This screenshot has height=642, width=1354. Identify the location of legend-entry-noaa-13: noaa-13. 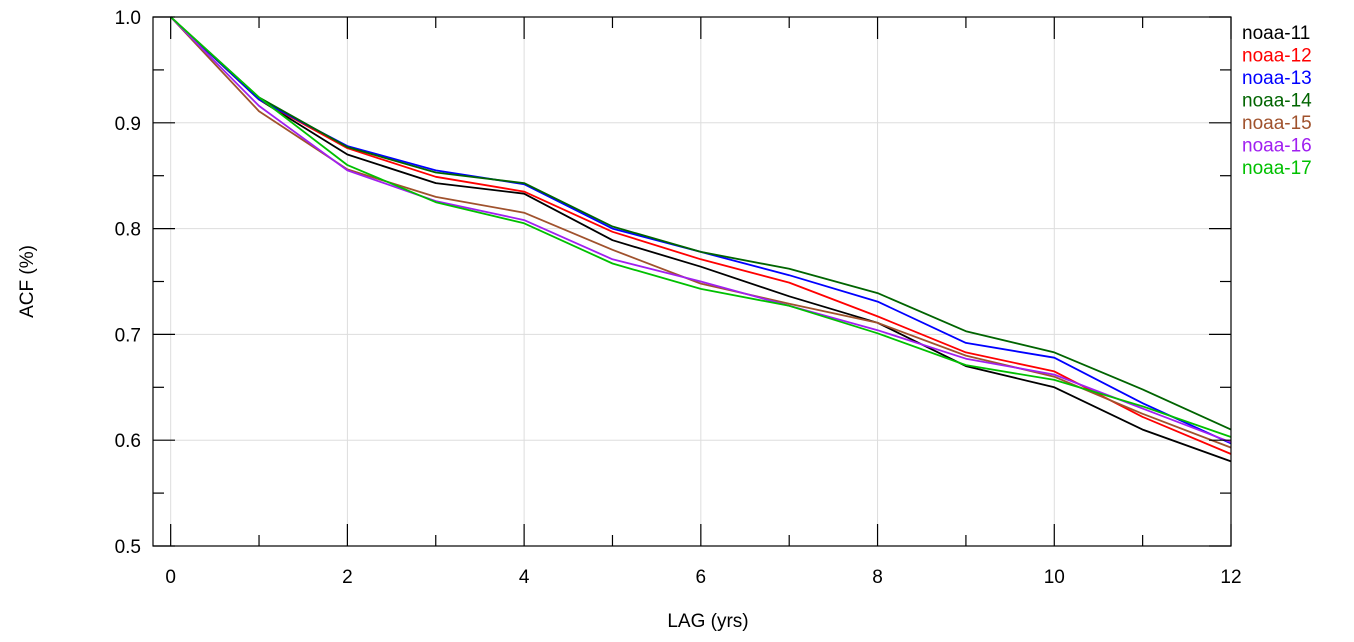
(1277, 78).